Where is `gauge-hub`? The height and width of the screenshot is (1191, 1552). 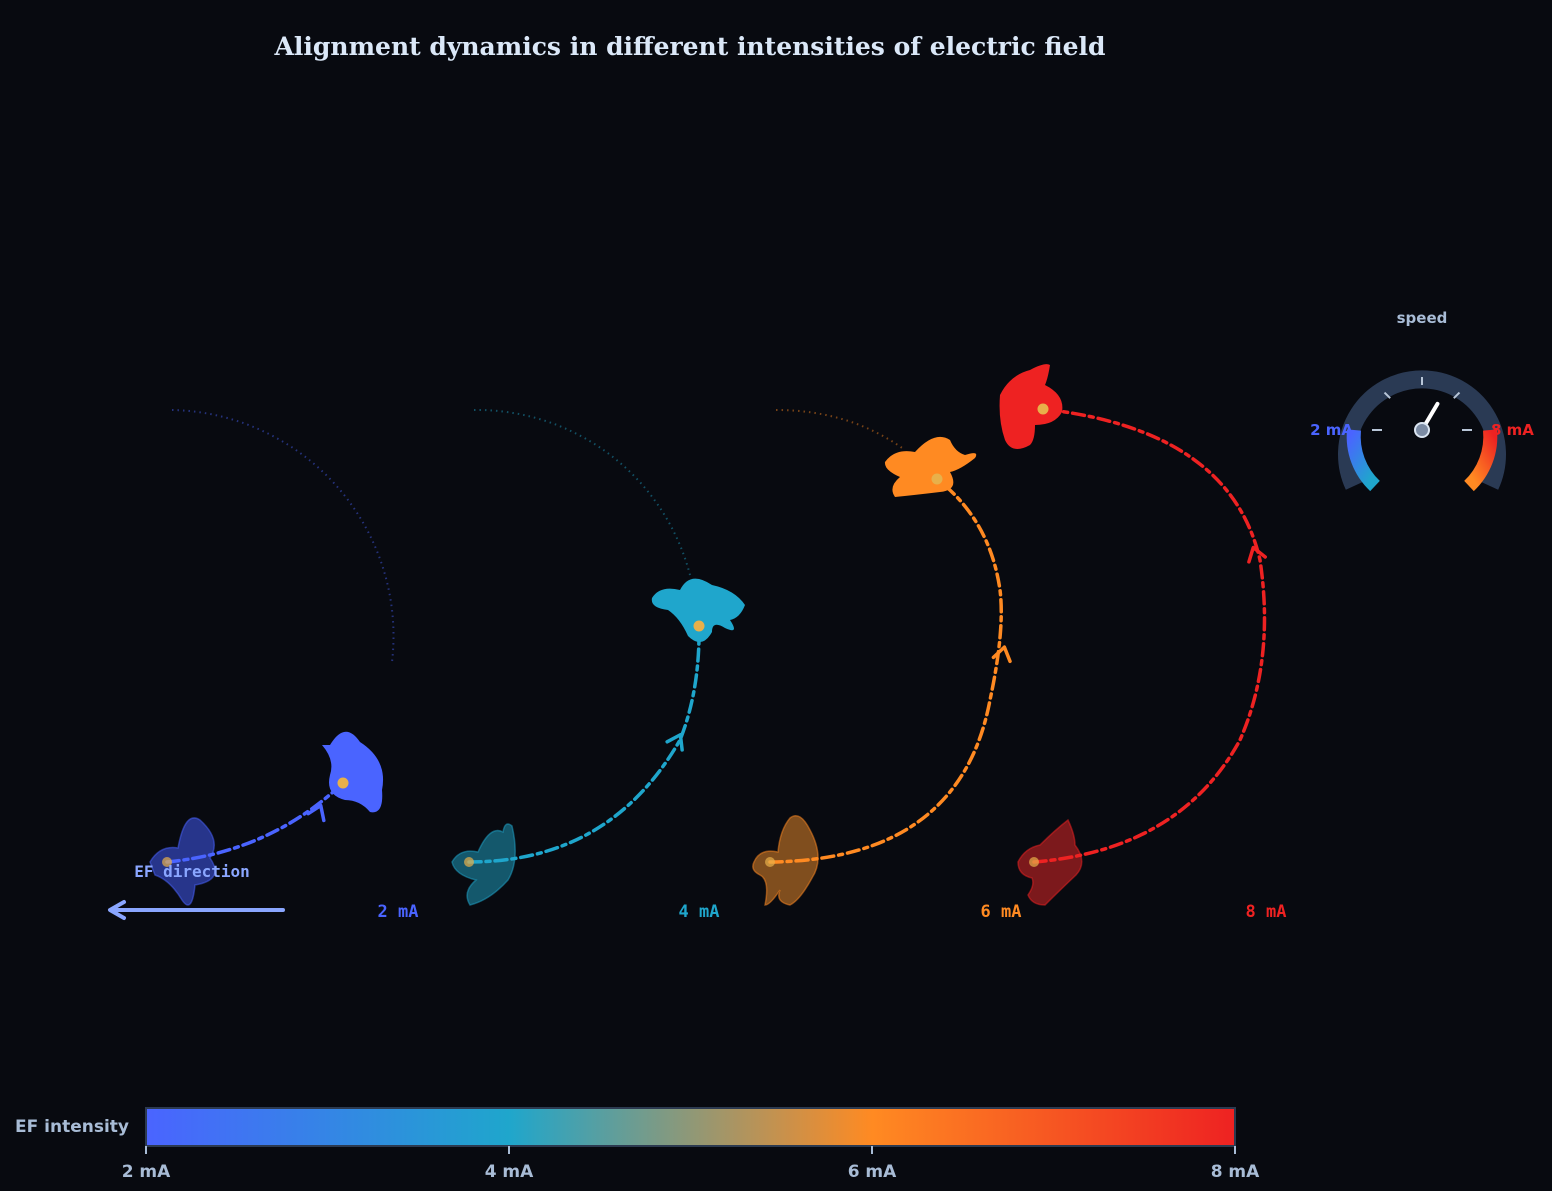 gauge-hub is located at coordinates (1422, 430).